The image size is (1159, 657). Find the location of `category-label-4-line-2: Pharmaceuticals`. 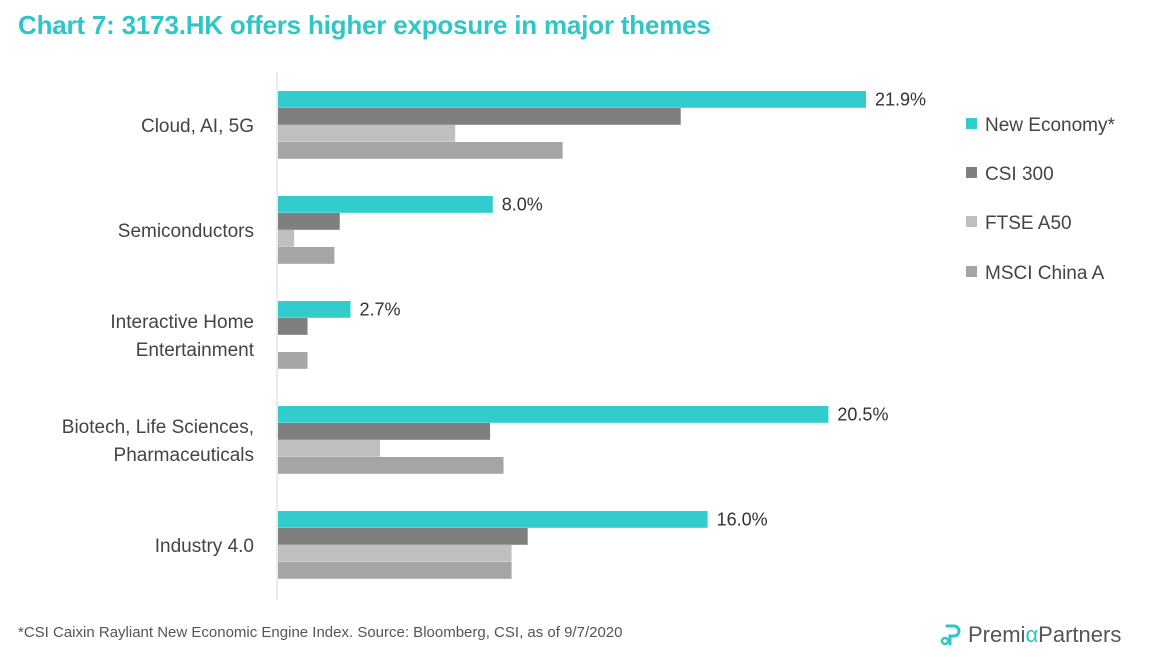

category-label-4-line-2: Pharmaceuticals is located at coordinates (184, 455).